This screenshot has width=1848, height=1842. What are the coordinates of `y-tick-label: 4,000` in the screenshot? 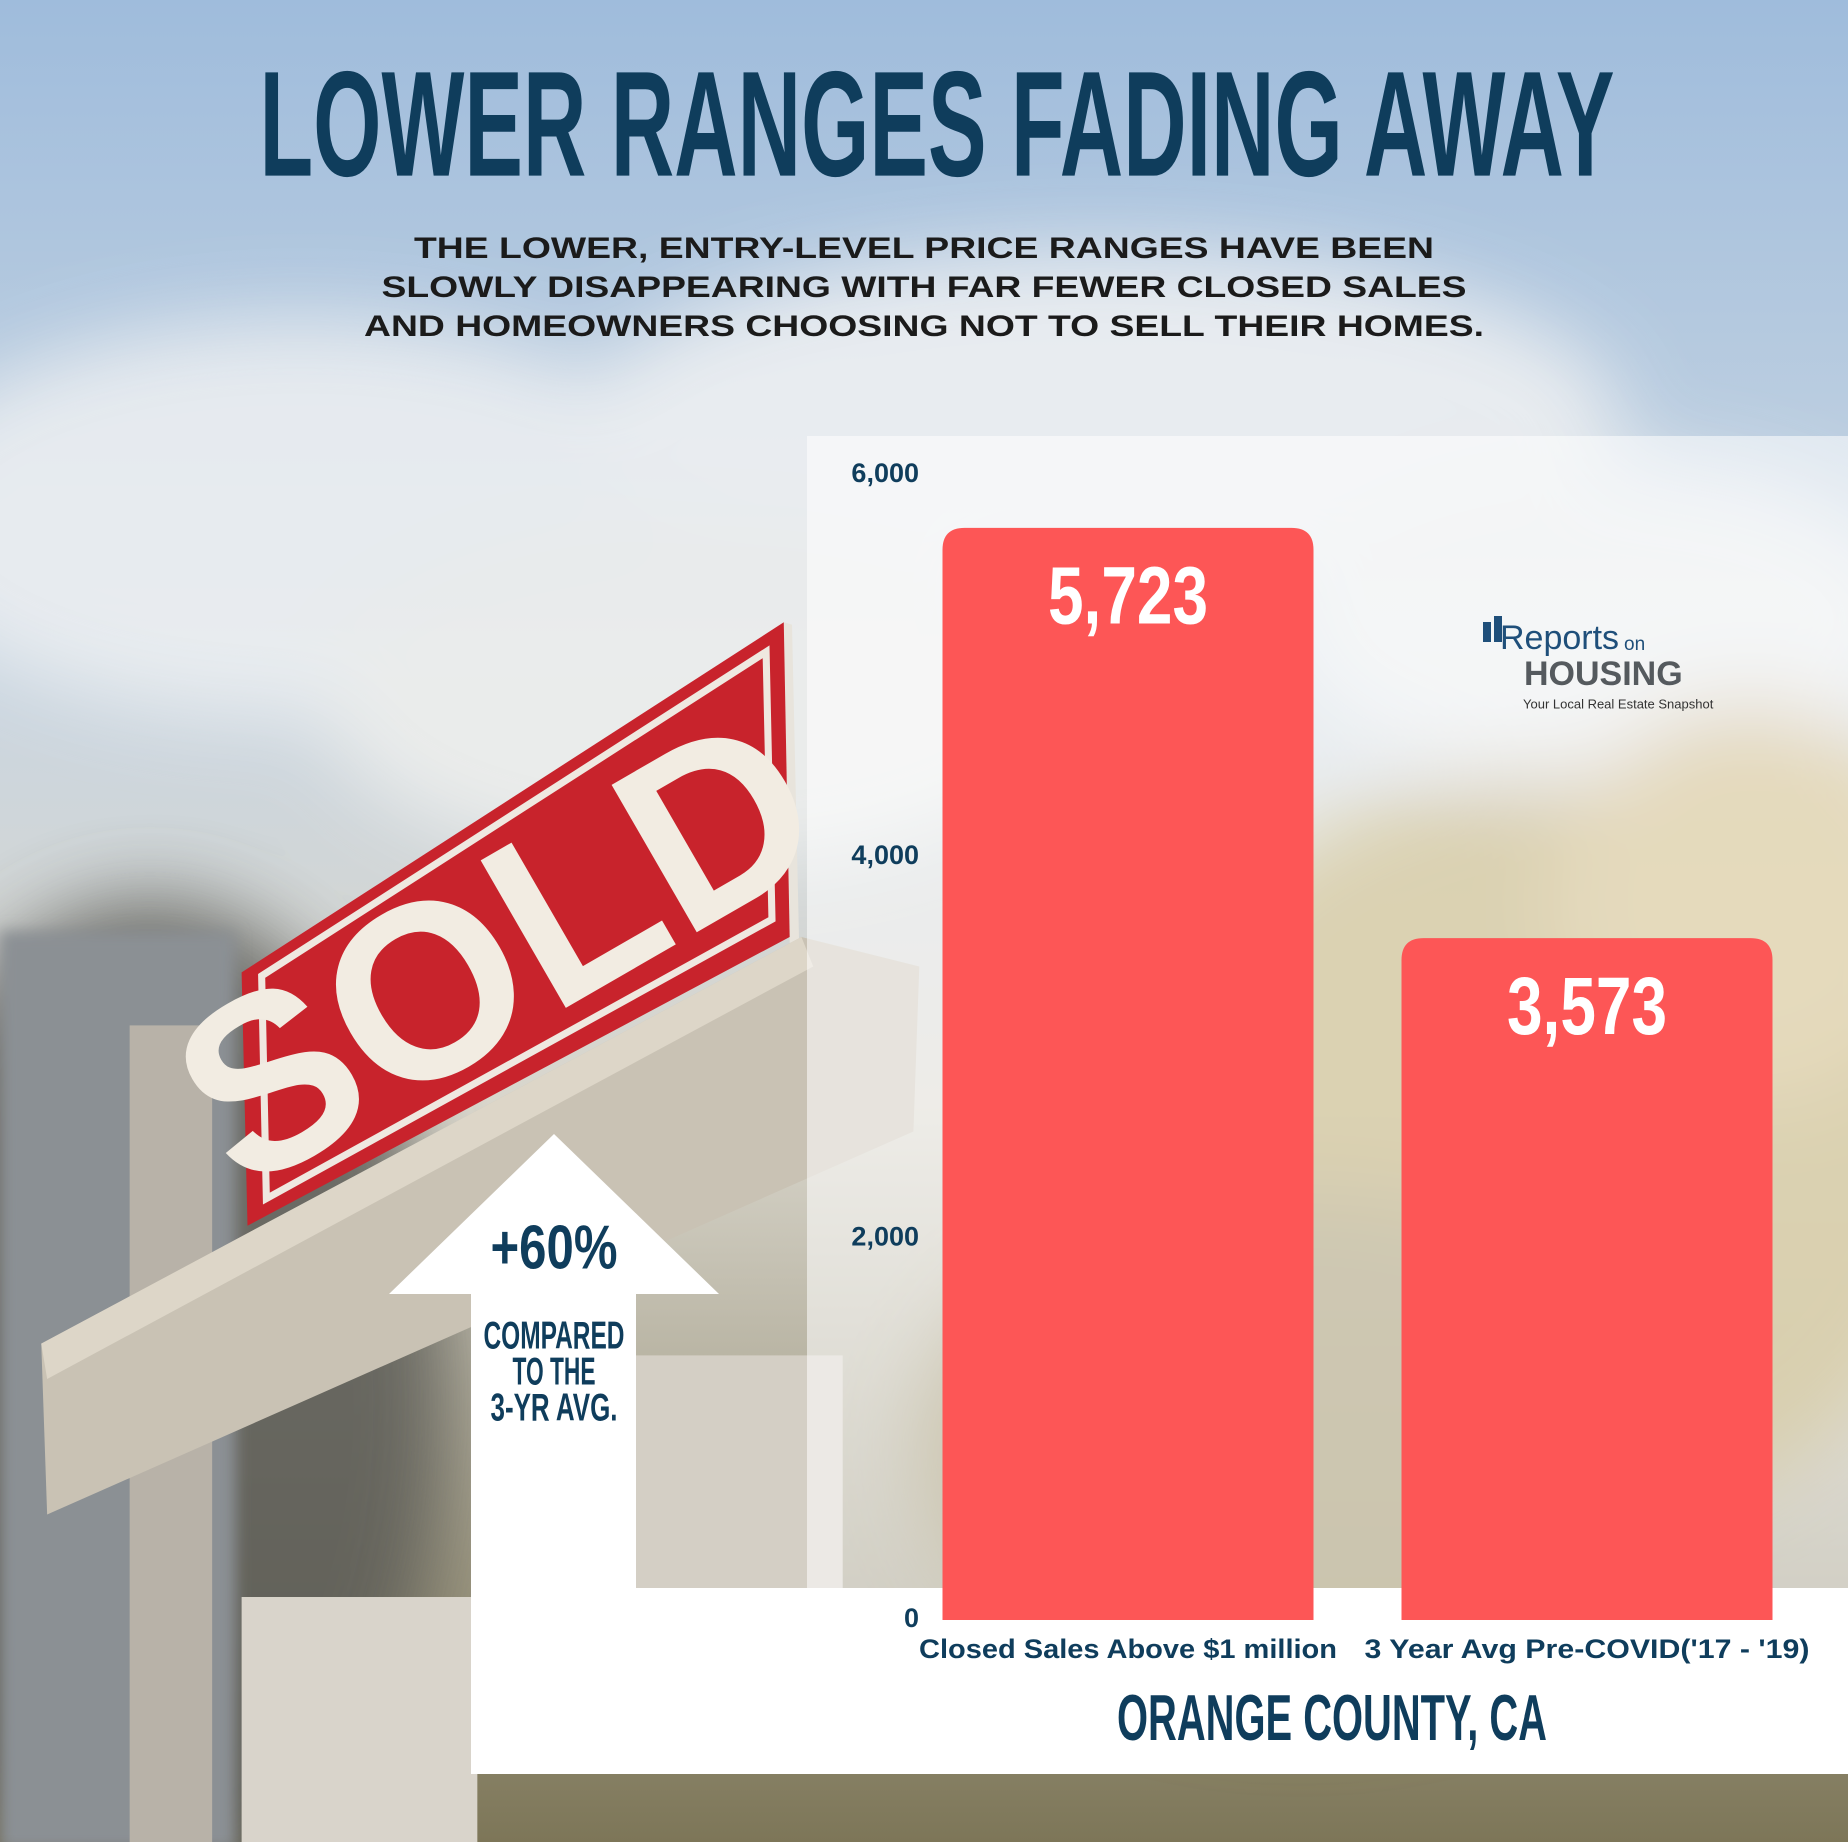 It's located at (885, 855).